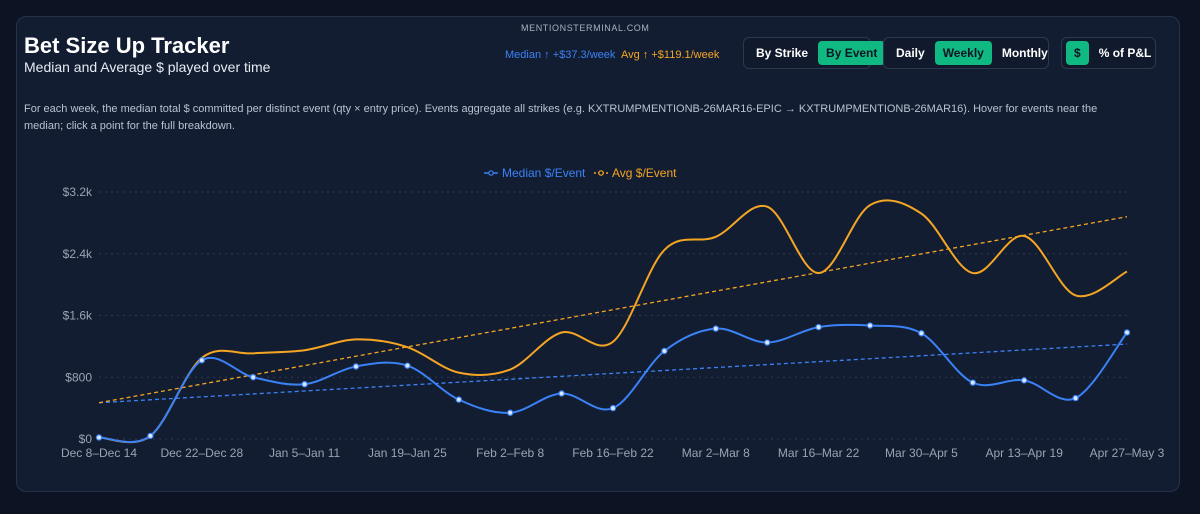 This screenshot has height=514, width=1200. Describe the element at coordinates (910, 53) in the screenshot. I see `daily-button: Daily` at that location.